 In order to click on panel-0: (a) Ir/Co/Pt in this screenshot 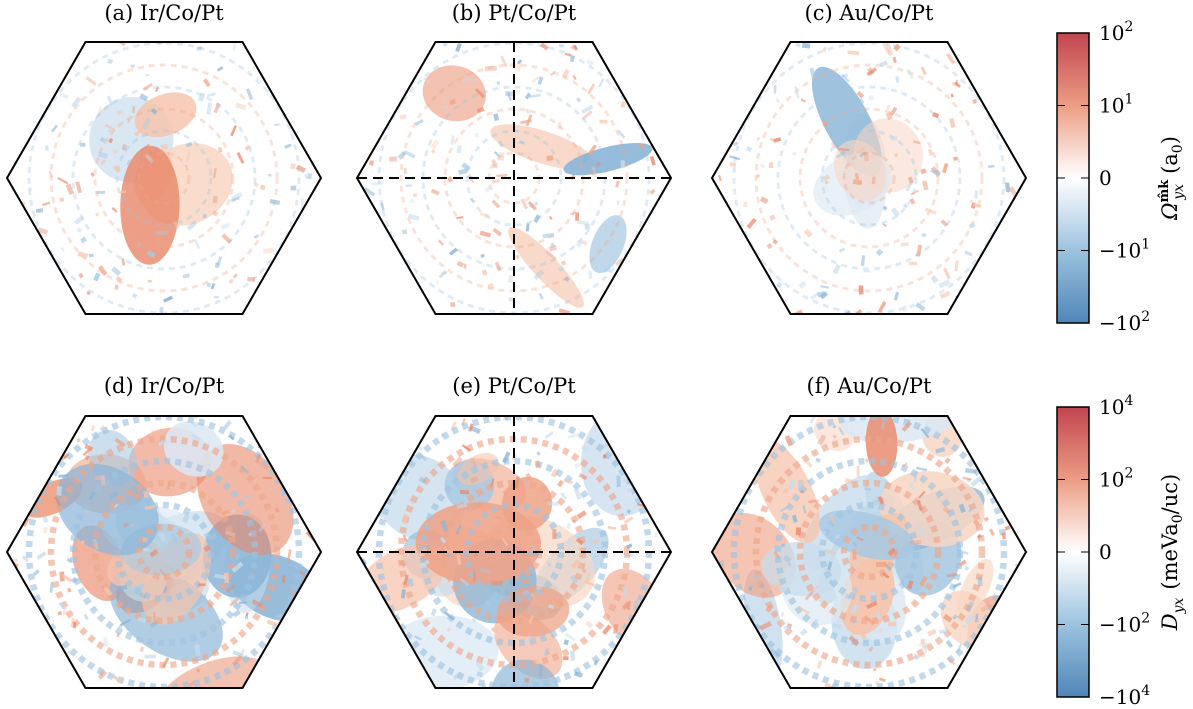, I will do `click(164, 158)`.